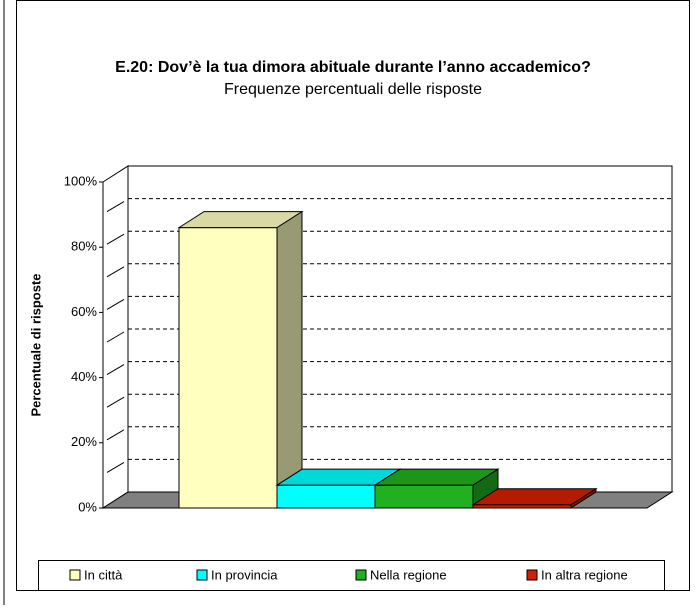 This screenshot has height=610, width=698. I want to click on y-tick-label: 20%, so click(84, 441).